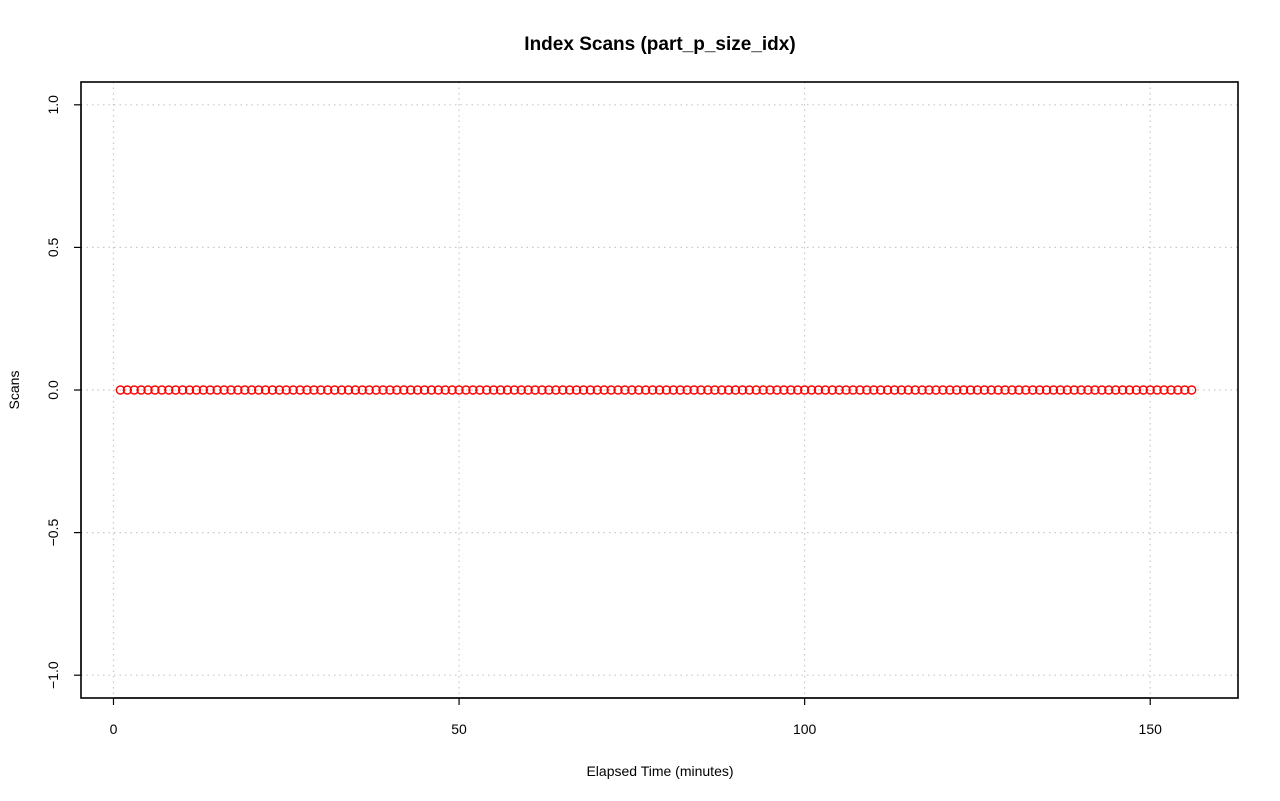  I want to click on x-tick-label: 0, so click(114, 729).